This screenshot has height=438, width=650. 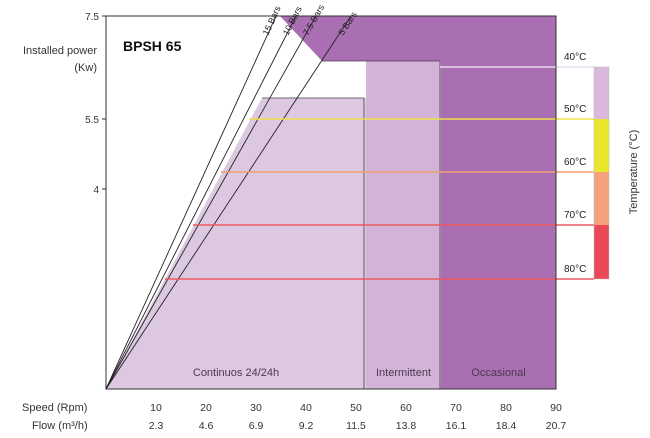 What do you see at coordinates (156, 426) in the screenshot?
I see `flow-tick-1: 2.3` at bounding box center [156, 426].